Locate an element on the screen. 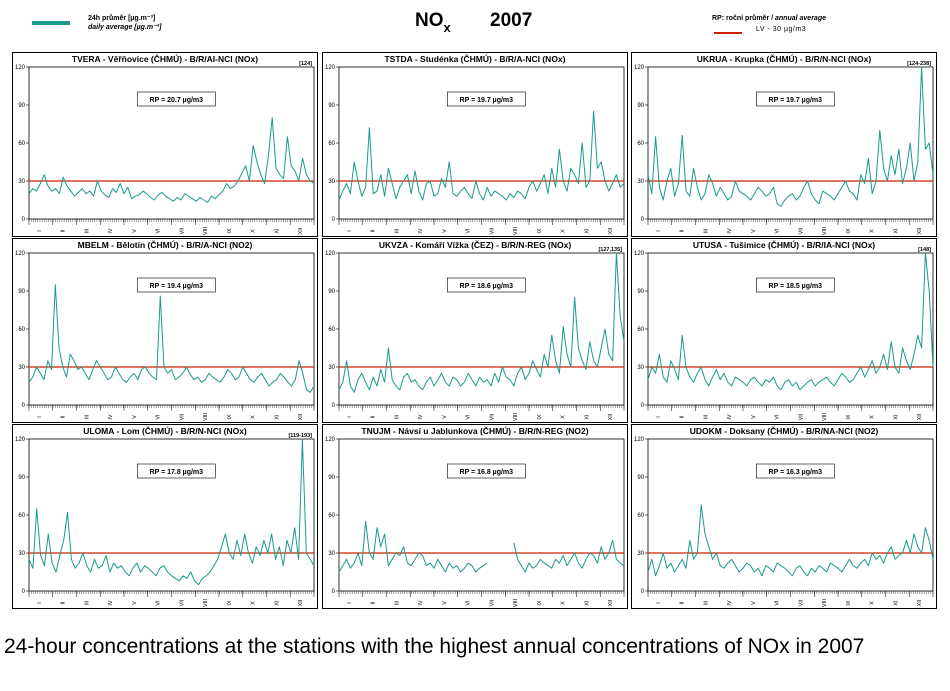 Image resolution: width=950 pixels, height=691 pixels. peak-label: [127,135] is located at coordinates (610, 250).